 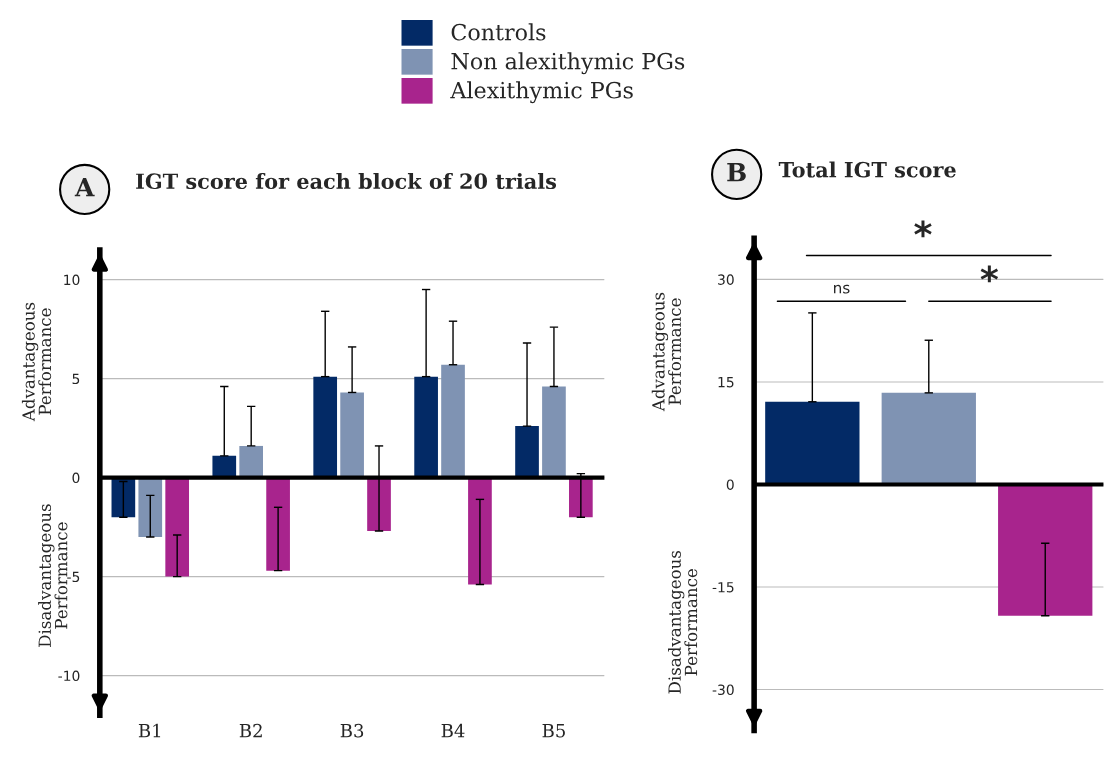 What do you see at coordinates (73, 577) in the screenshot?
I see `y-tick-label: -5` at bounding box center [73, 577].